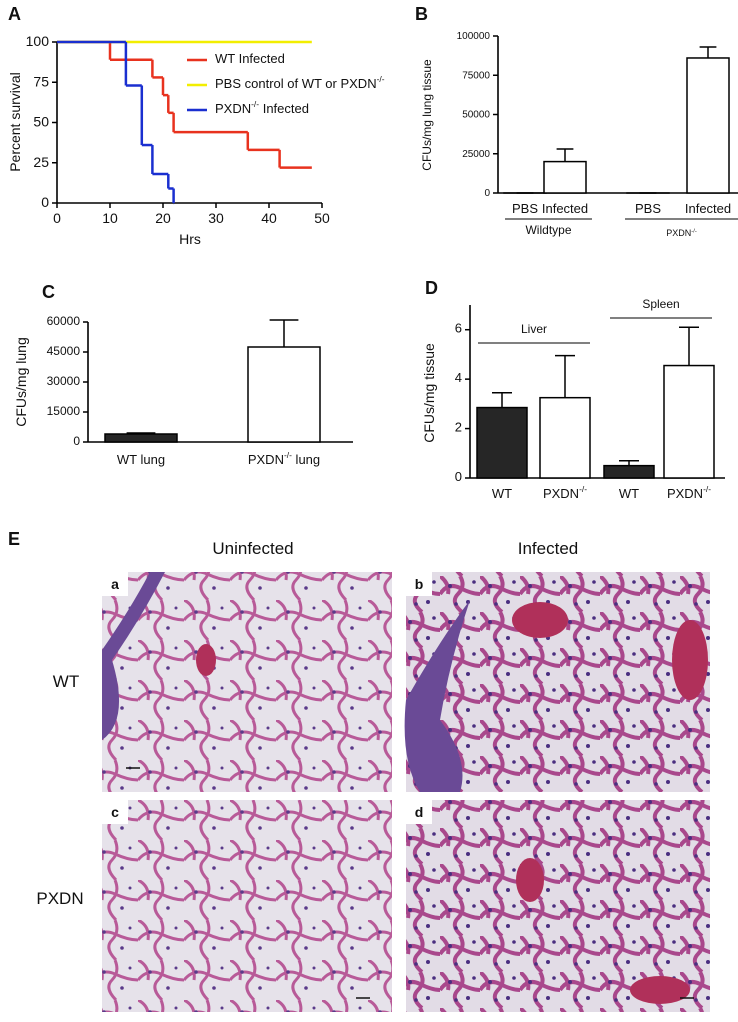 This screenshot has width=738, height=1022. I want to click on panel-label: E, so click(14, 539).